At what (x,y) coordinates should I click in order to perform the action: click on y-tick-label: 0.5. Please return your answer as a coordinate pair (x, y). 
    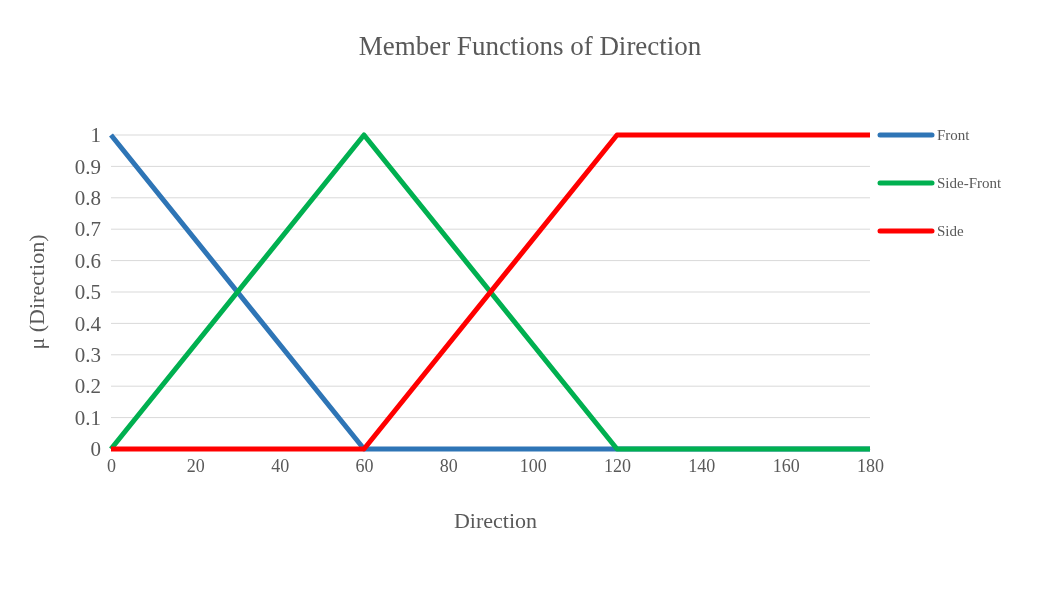
    Looking at the image, I should click on (87, 292).